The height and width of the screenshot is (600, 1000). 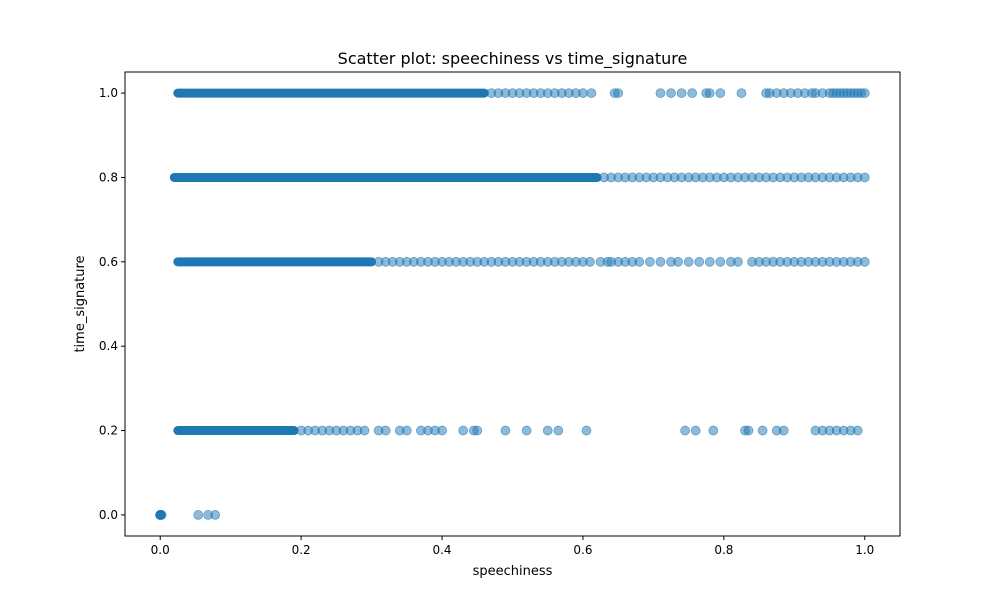 What do you see at coordinates (441, 550) in the screenshot?
I see `x-tick-label: 0.4` at bounding box center [441, 550].